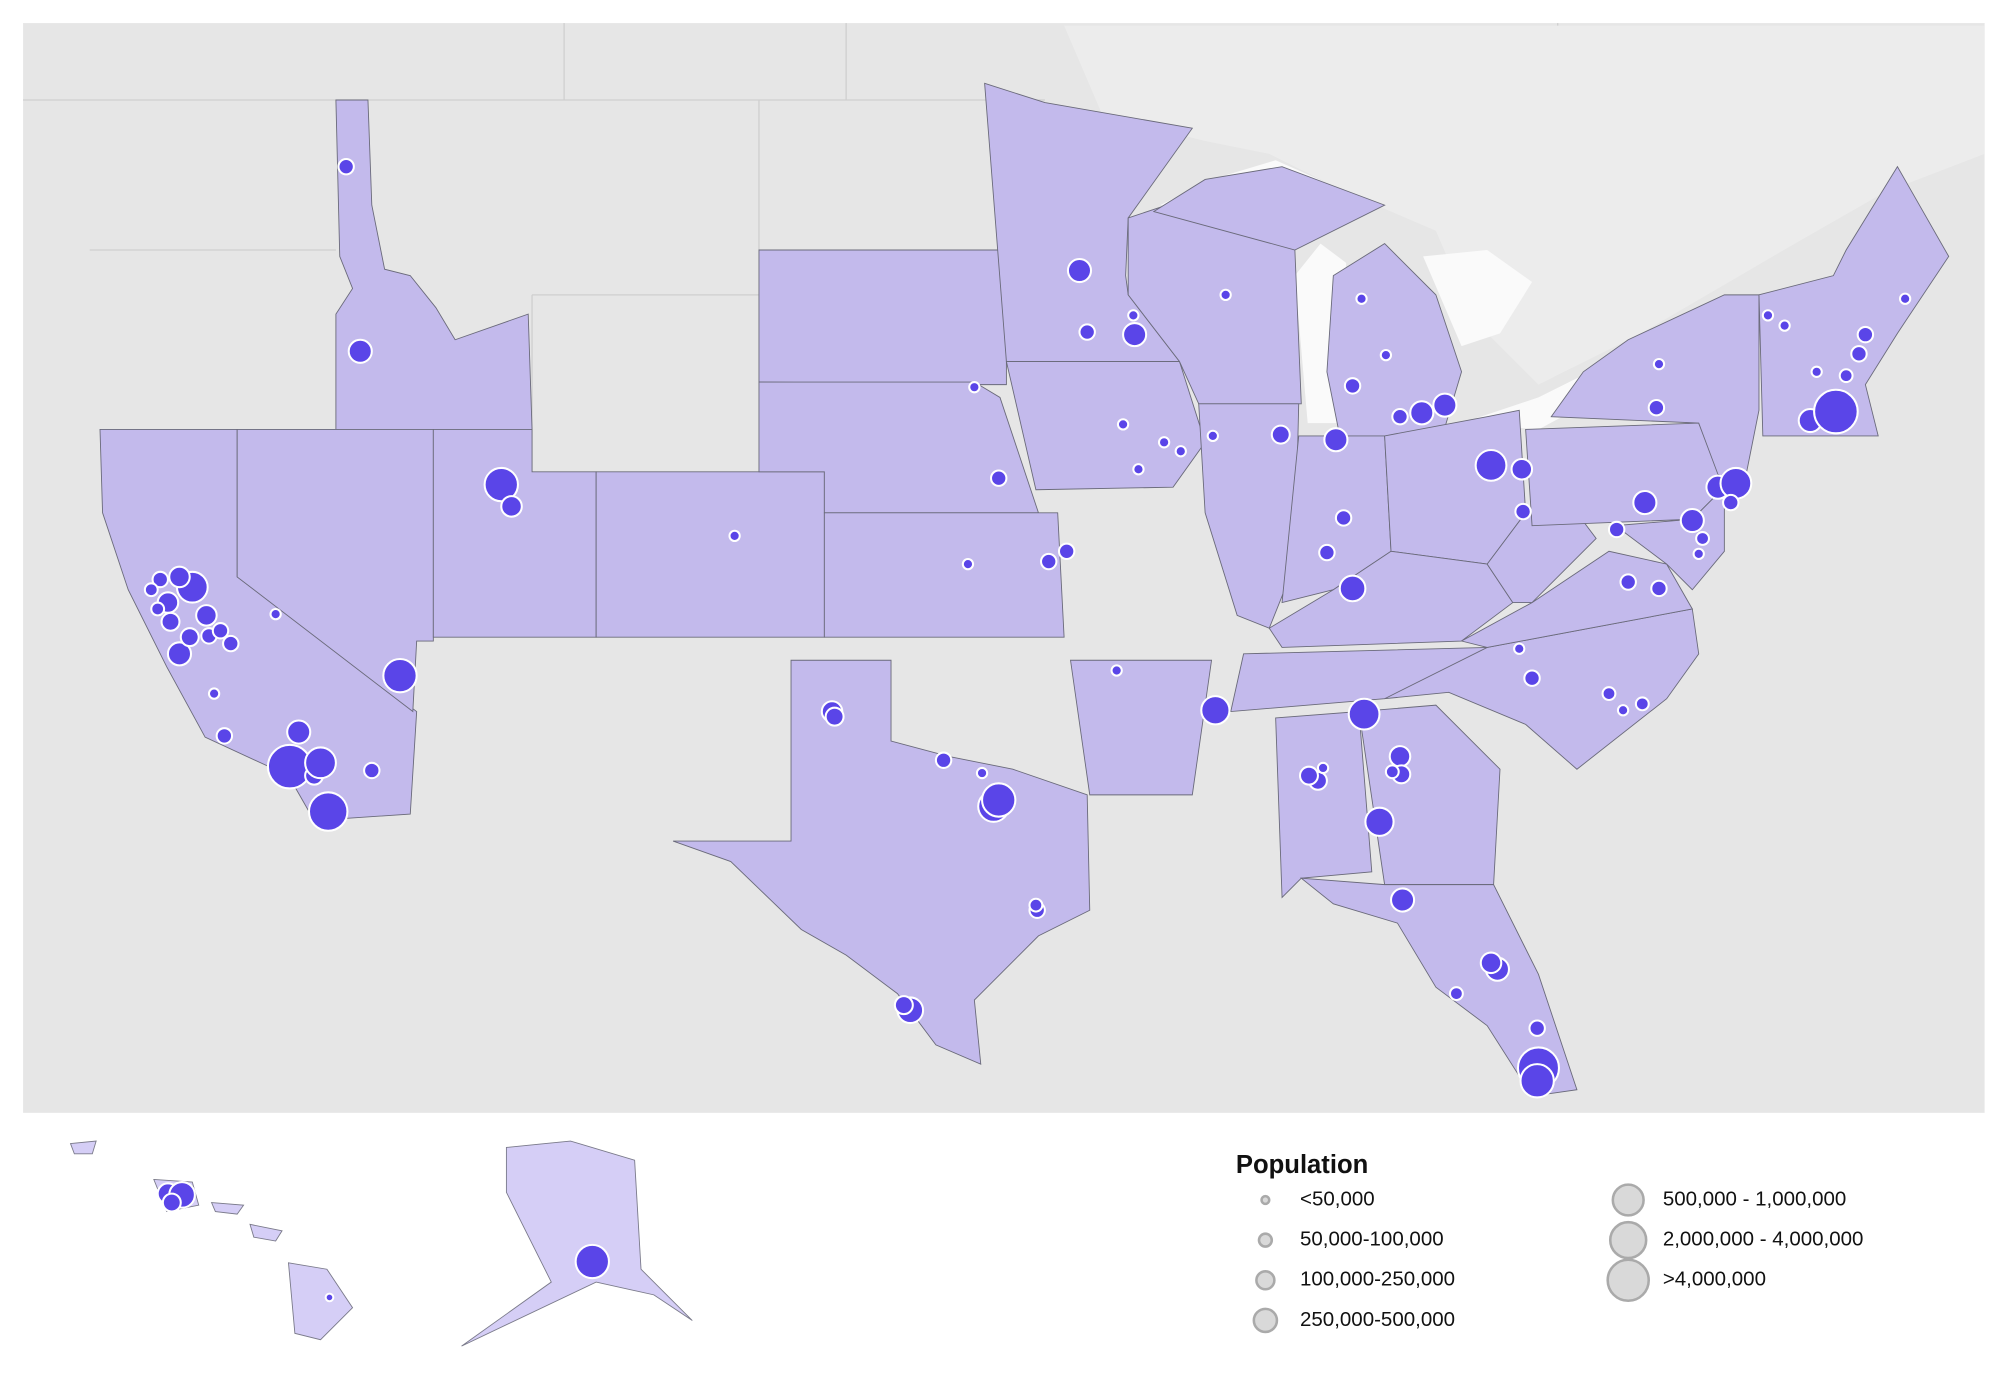 The width and height of the screenshot is (2000, 1400). Describe the element at coordinates (1337, 1198) in the screenshot. I see `legend-label: <50,000` at that location.